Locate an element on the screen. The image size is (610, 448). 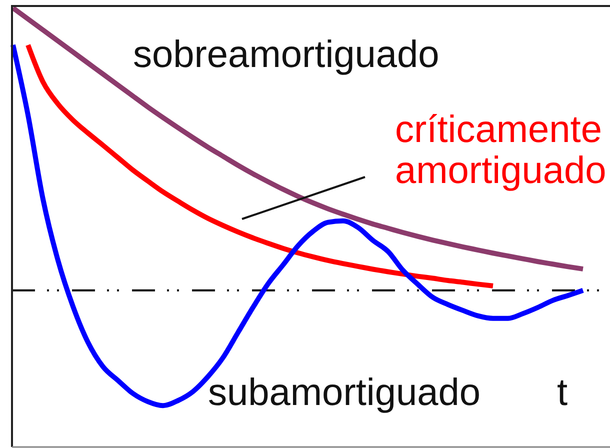
series-label: sobreamortiguado is located at coordinates (286, 55).